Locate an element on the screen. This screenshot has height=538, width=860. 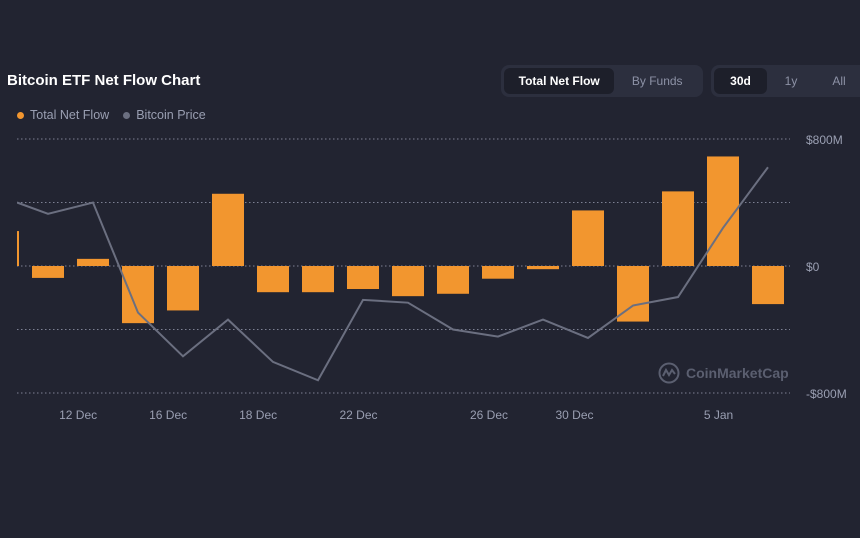
price-dot-icon is located at coordinates (127, 115).